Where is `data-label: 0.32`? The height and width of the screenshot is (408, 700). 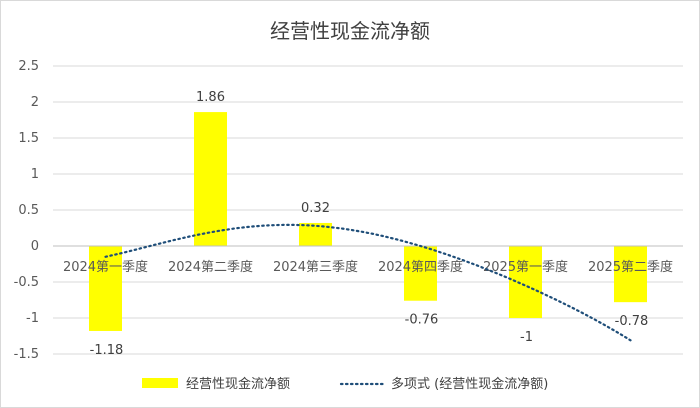
data-label: 0.32 is located at coordinates (315, 208).